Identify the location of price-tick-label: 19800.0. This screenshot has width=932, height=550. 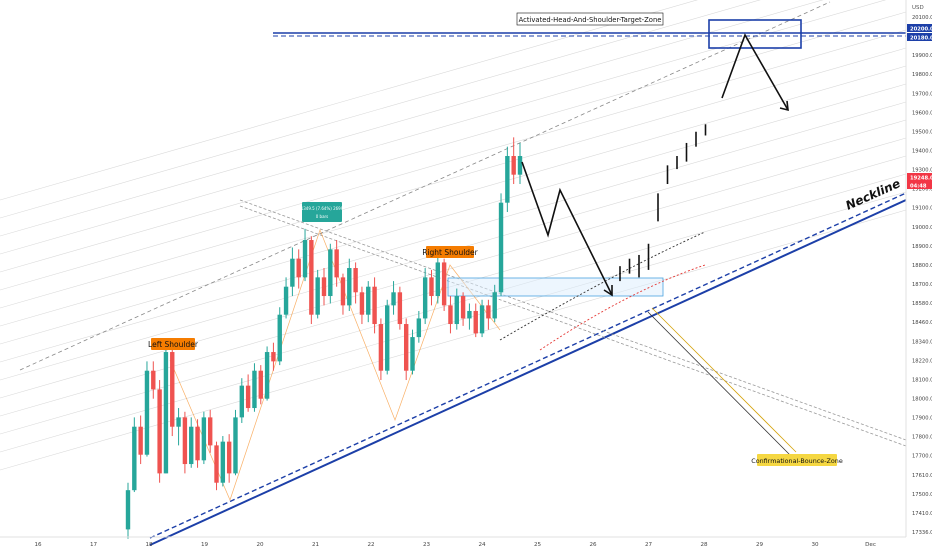
(922, 75).